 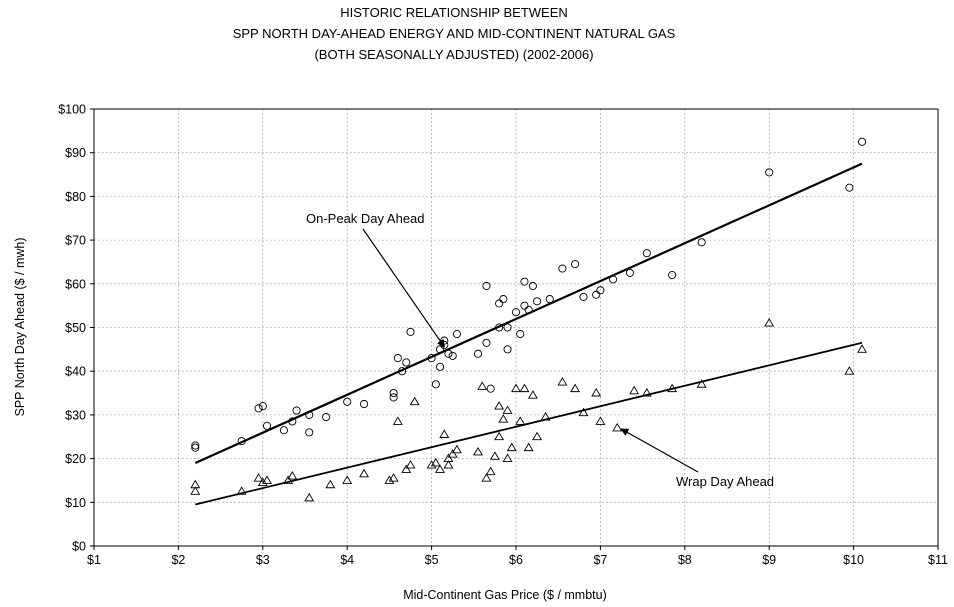 I want to click on y-axis-tick-label: $100, so click(x=72, y=110).